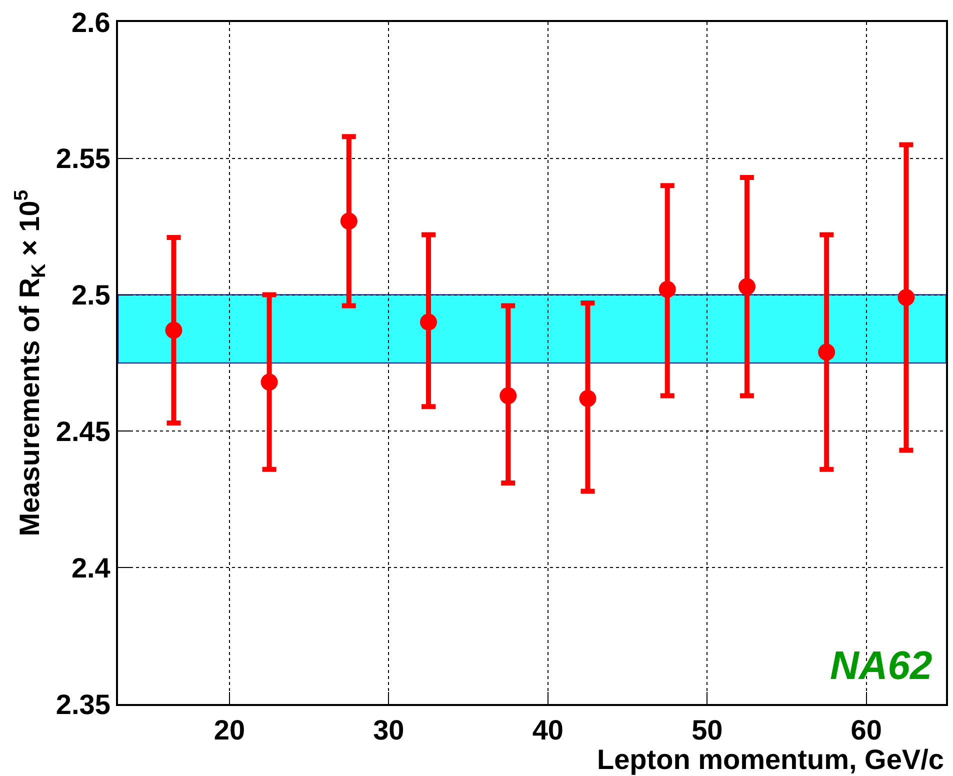 This screenshot has height=776, width=953. I want to click on x-axis-title: Lepton momentum, GeV/c, so click(770, 759).